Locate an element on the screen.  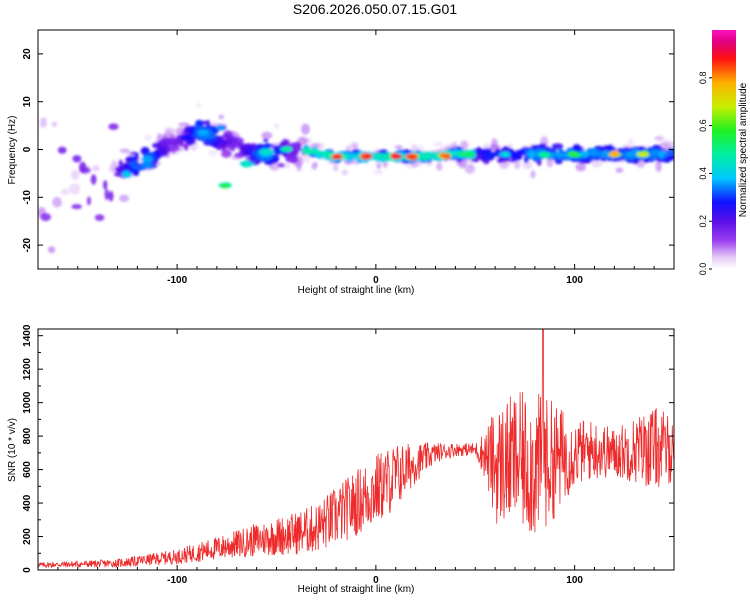
y-tick-label: 600 is located at coordinates (27, 469).